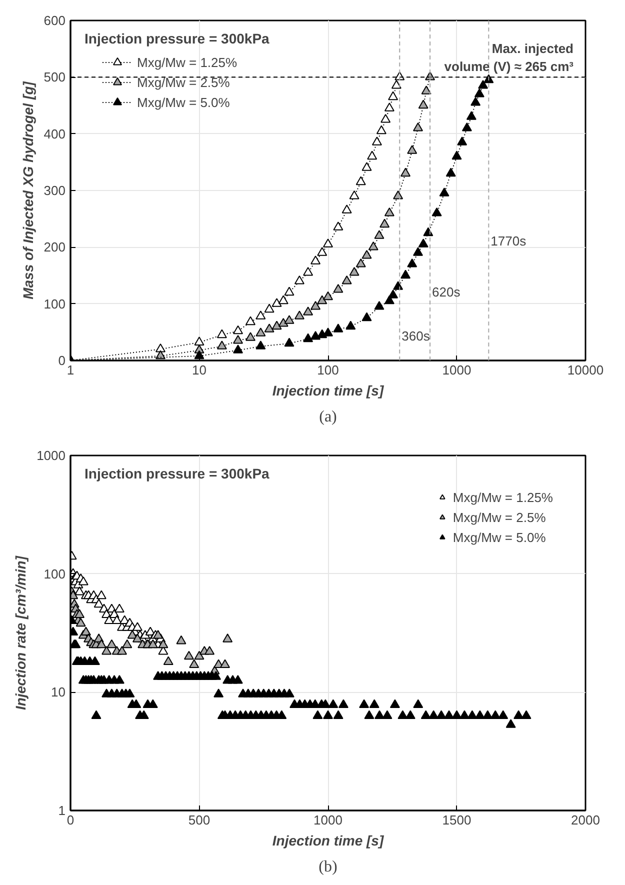 This screenshot has width=625, height=885. Describe the element at coordinates (416, 336) in the screenshot. I see `ref-line-label: 360s` at that location.